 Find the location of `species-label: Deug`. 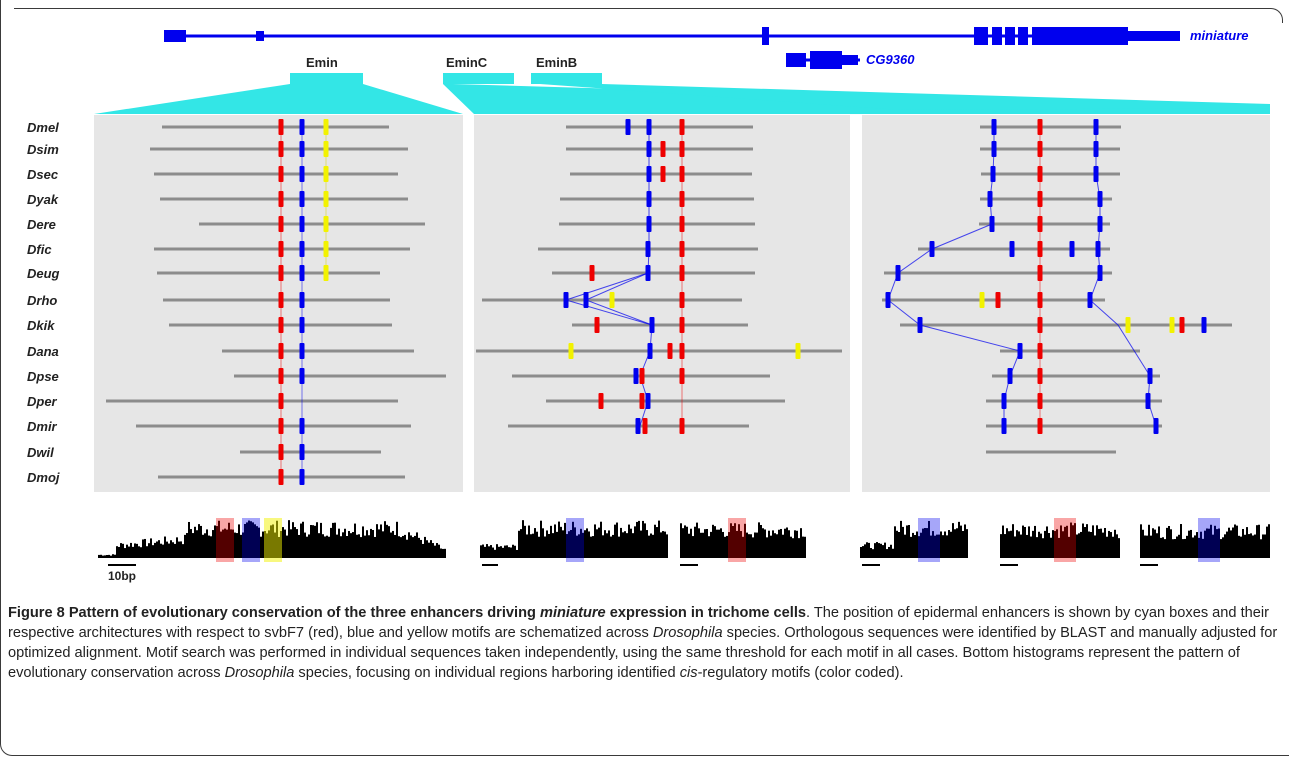

species-label: Deug is located at coordinates (43, 273).